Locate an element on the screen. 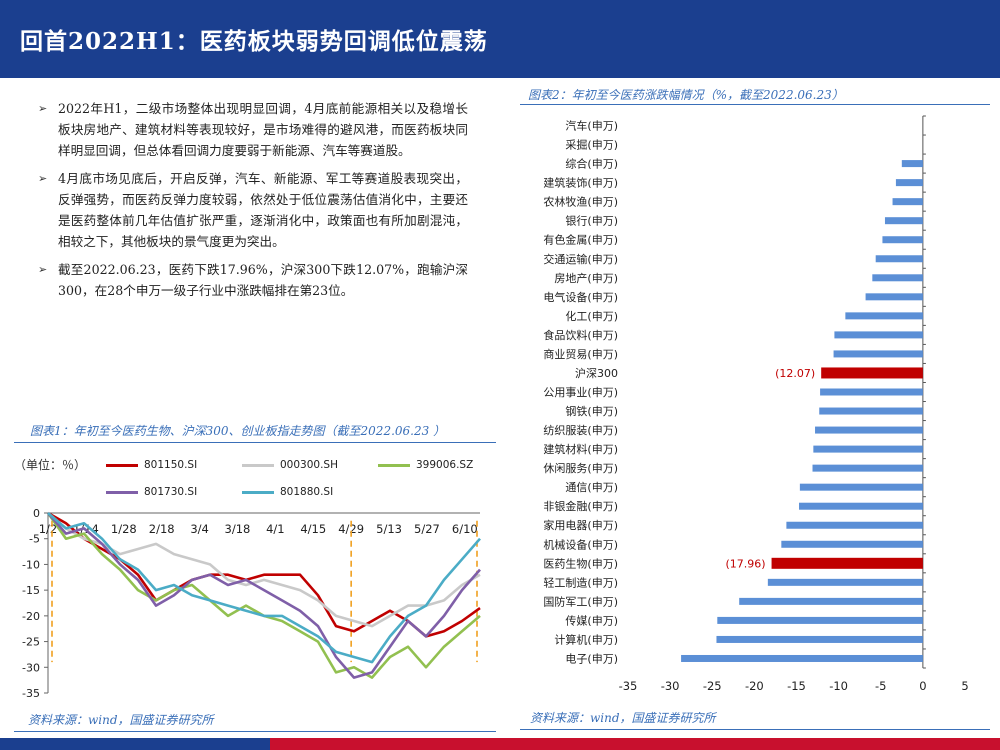 This screenshot has width=1000, height=750. x-tick-label: -30 is located at coordinates (670, 686).